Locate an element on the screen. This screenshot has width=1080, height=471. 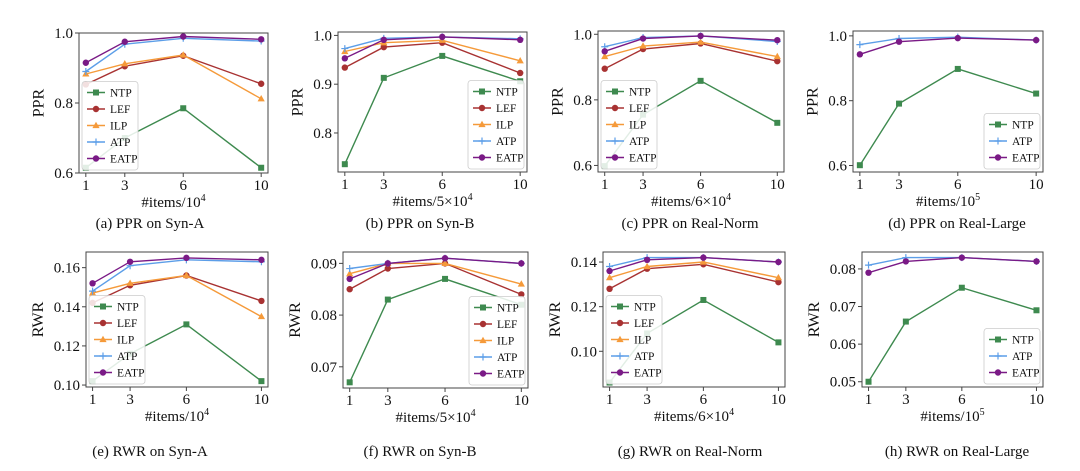
y-tick-label: 0.16 is located at coordinates (67, 269).